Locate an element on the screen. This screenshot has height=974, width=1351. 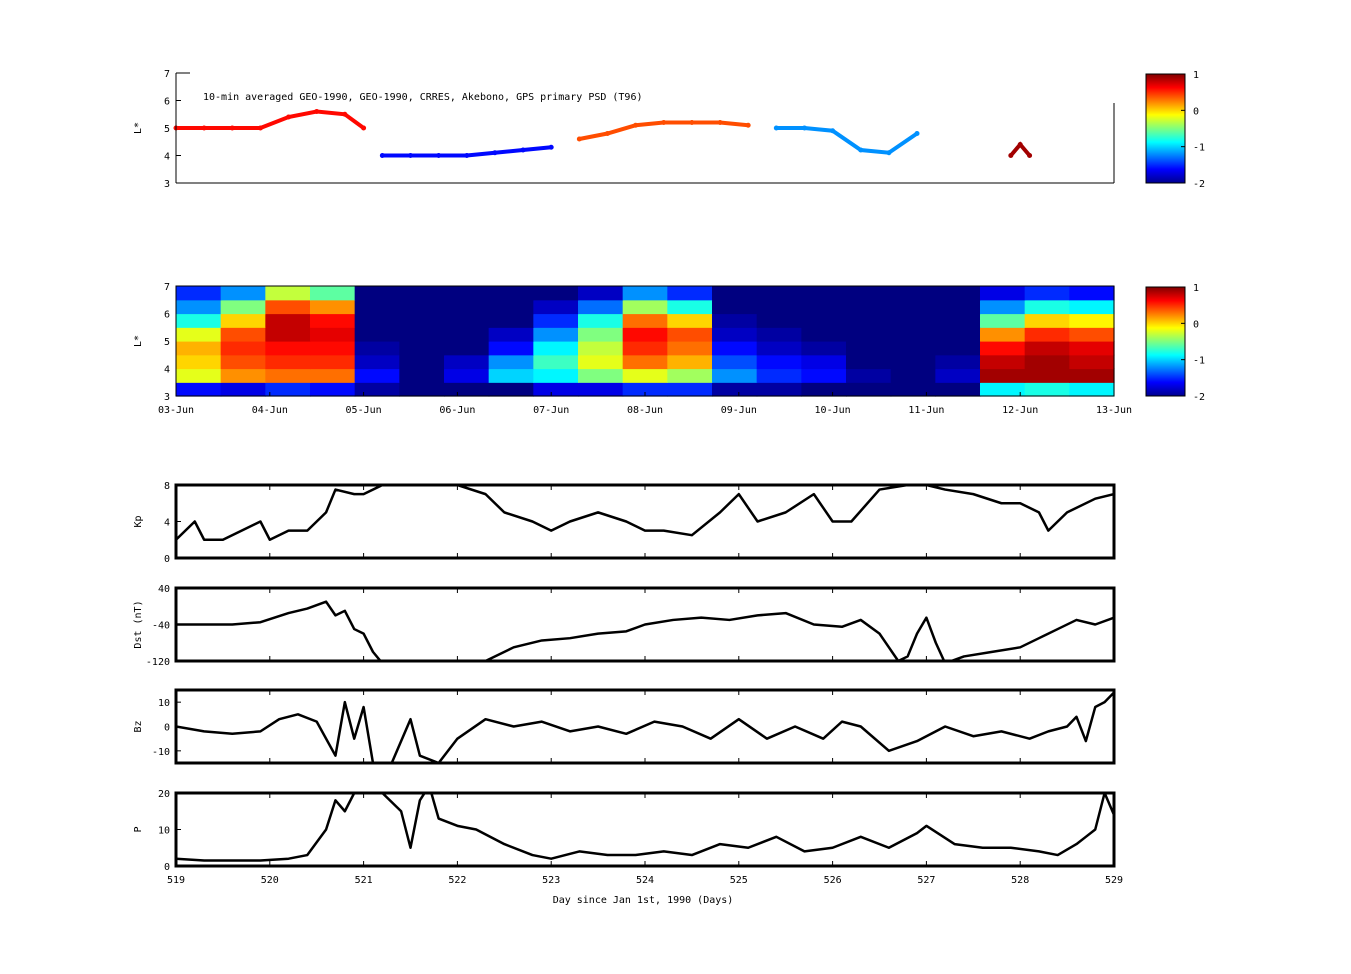
colorbar-heatmap: 1 0 -1 -2 is located at coordinates (1175, 343).